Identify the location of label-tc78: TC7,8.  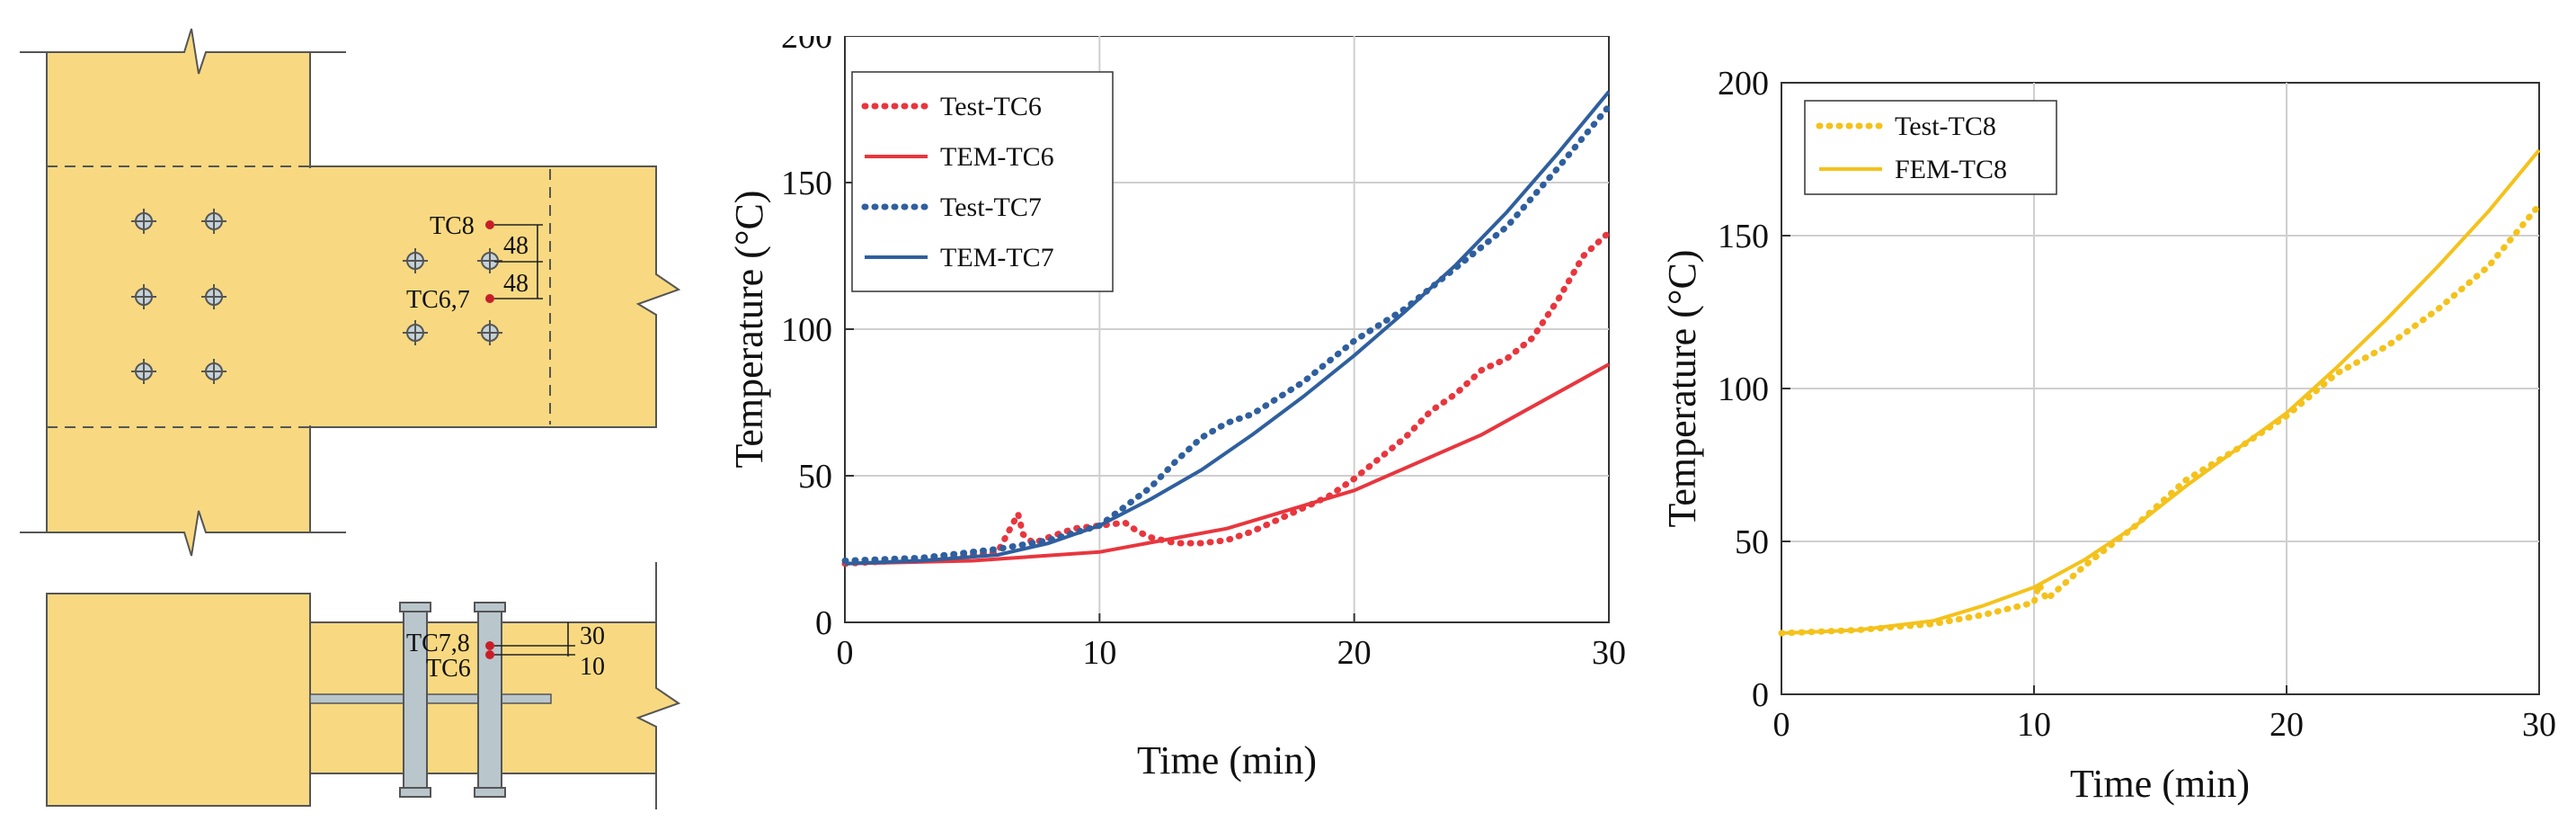
(438, 644).